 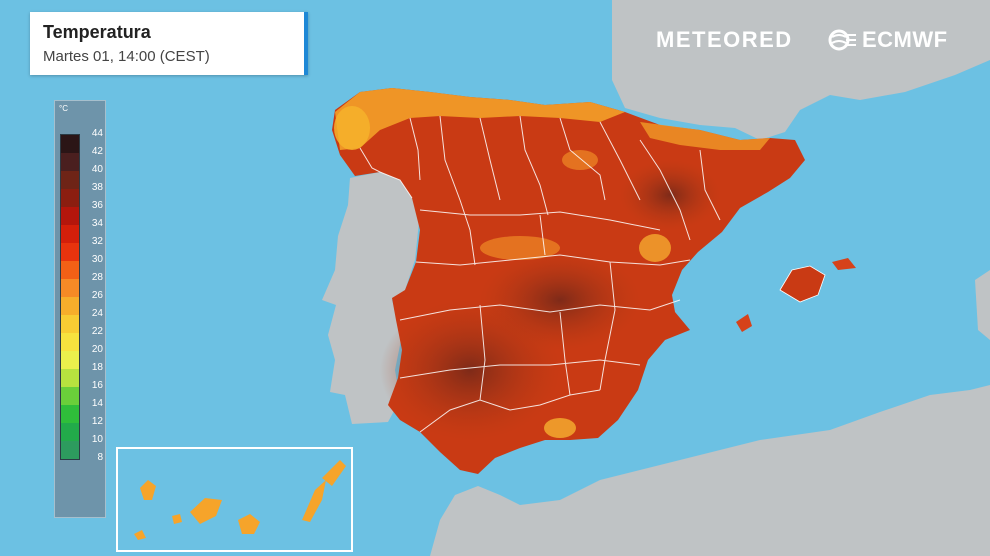 I want to click on legend-label: 26, so click(x=97, y=295).